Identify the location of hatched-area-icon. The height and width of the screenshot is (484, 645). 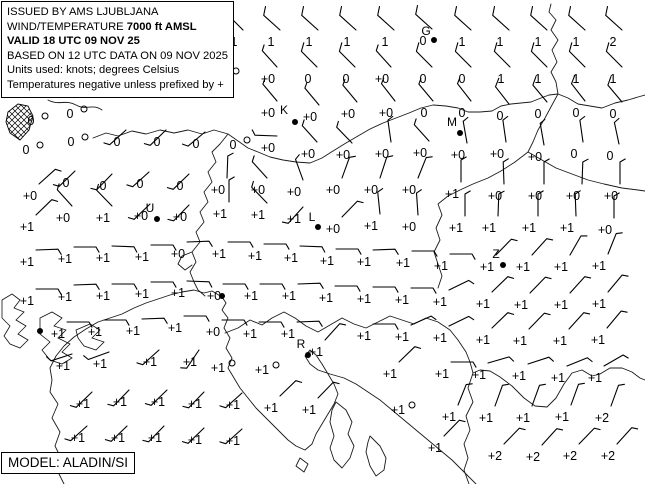
(19, 122).